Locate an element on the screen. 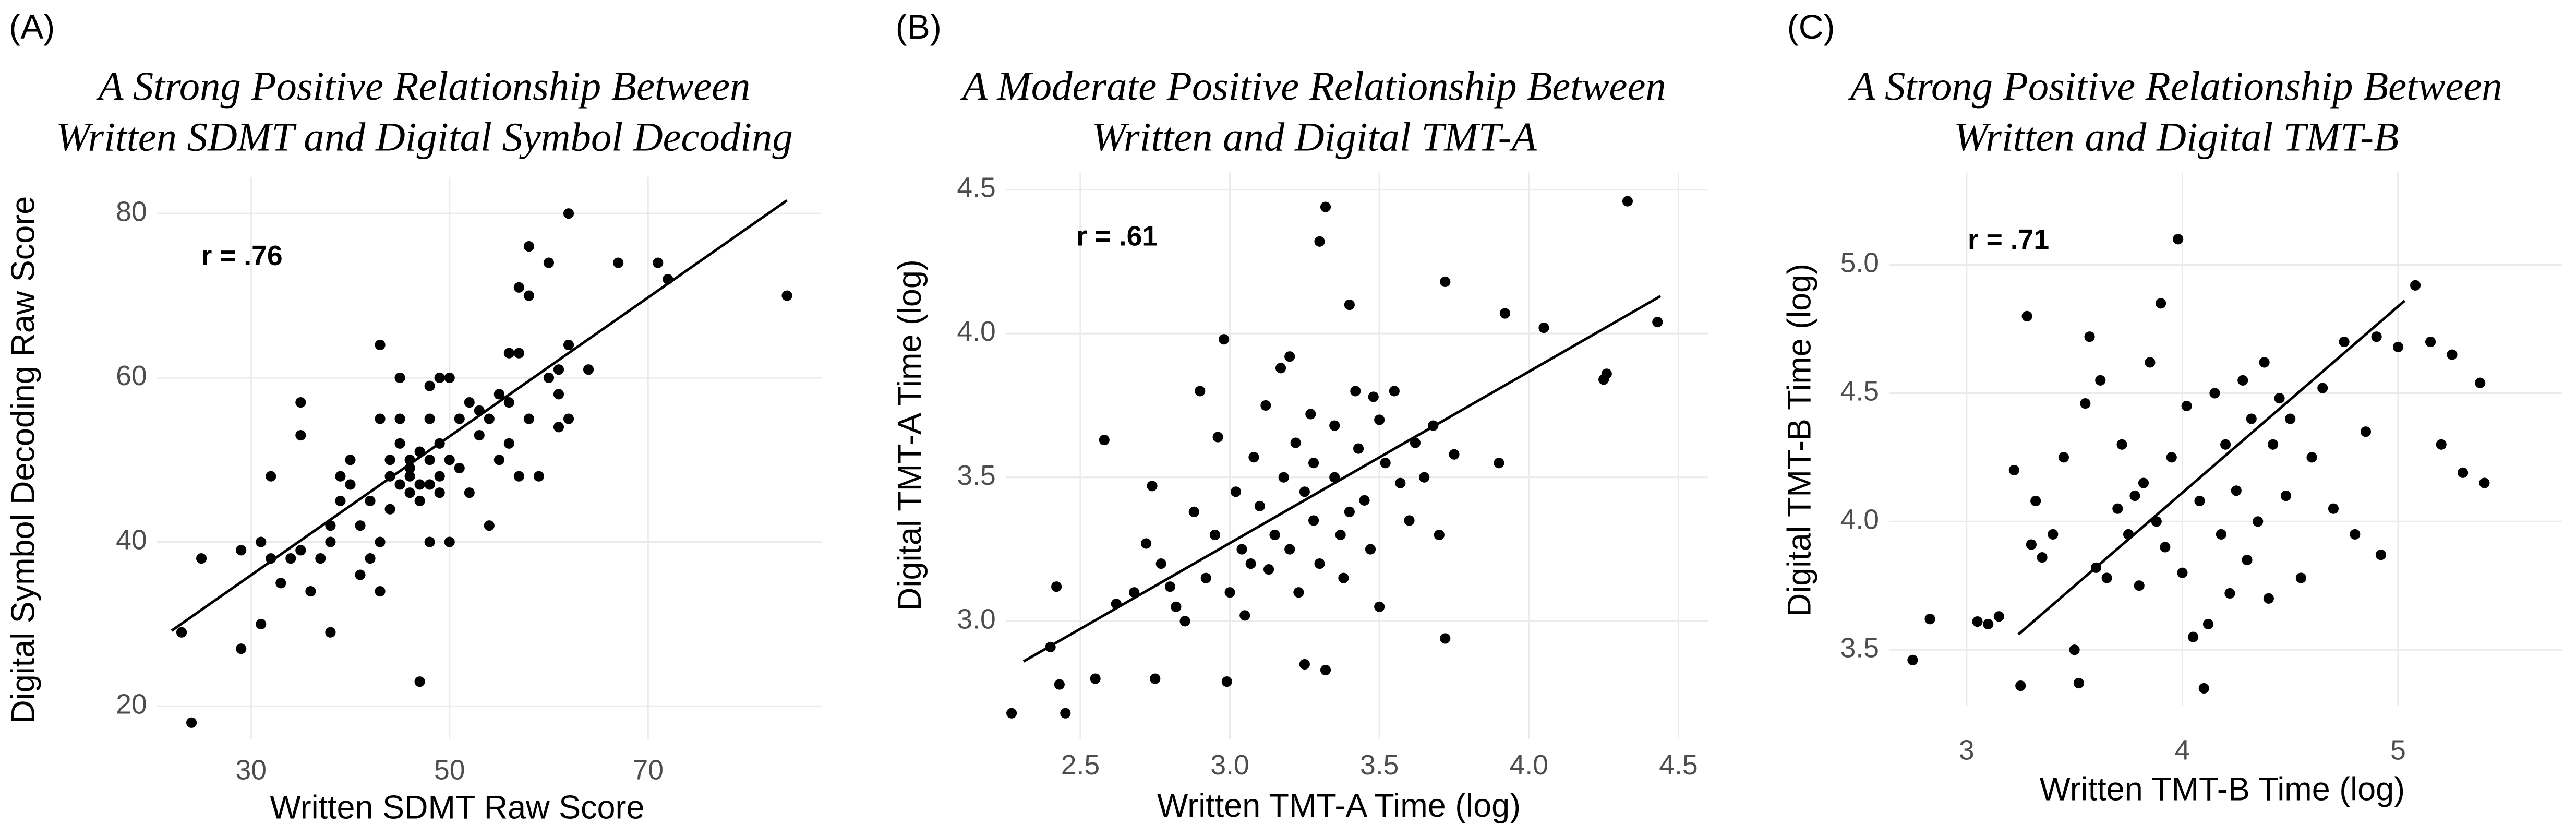  x-axis-label: Written SDMT Raw Score is located at coordinates (457, 808).